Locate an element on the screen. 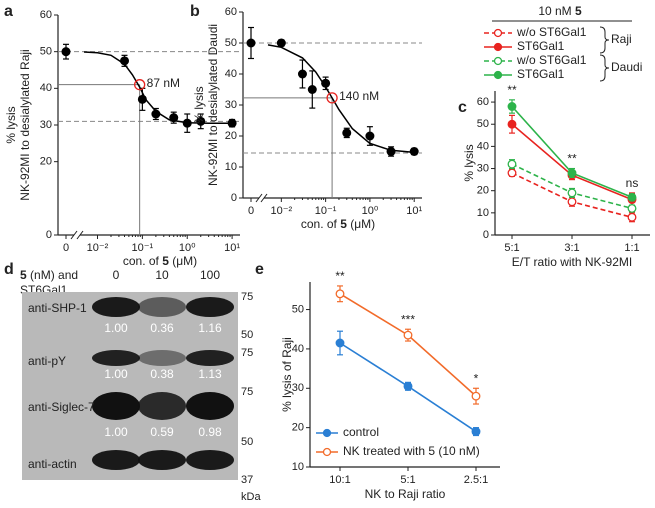 This screenshot has width=655, height=508. legend-label: ST6Gal1 is located at coordinates (541, 74).